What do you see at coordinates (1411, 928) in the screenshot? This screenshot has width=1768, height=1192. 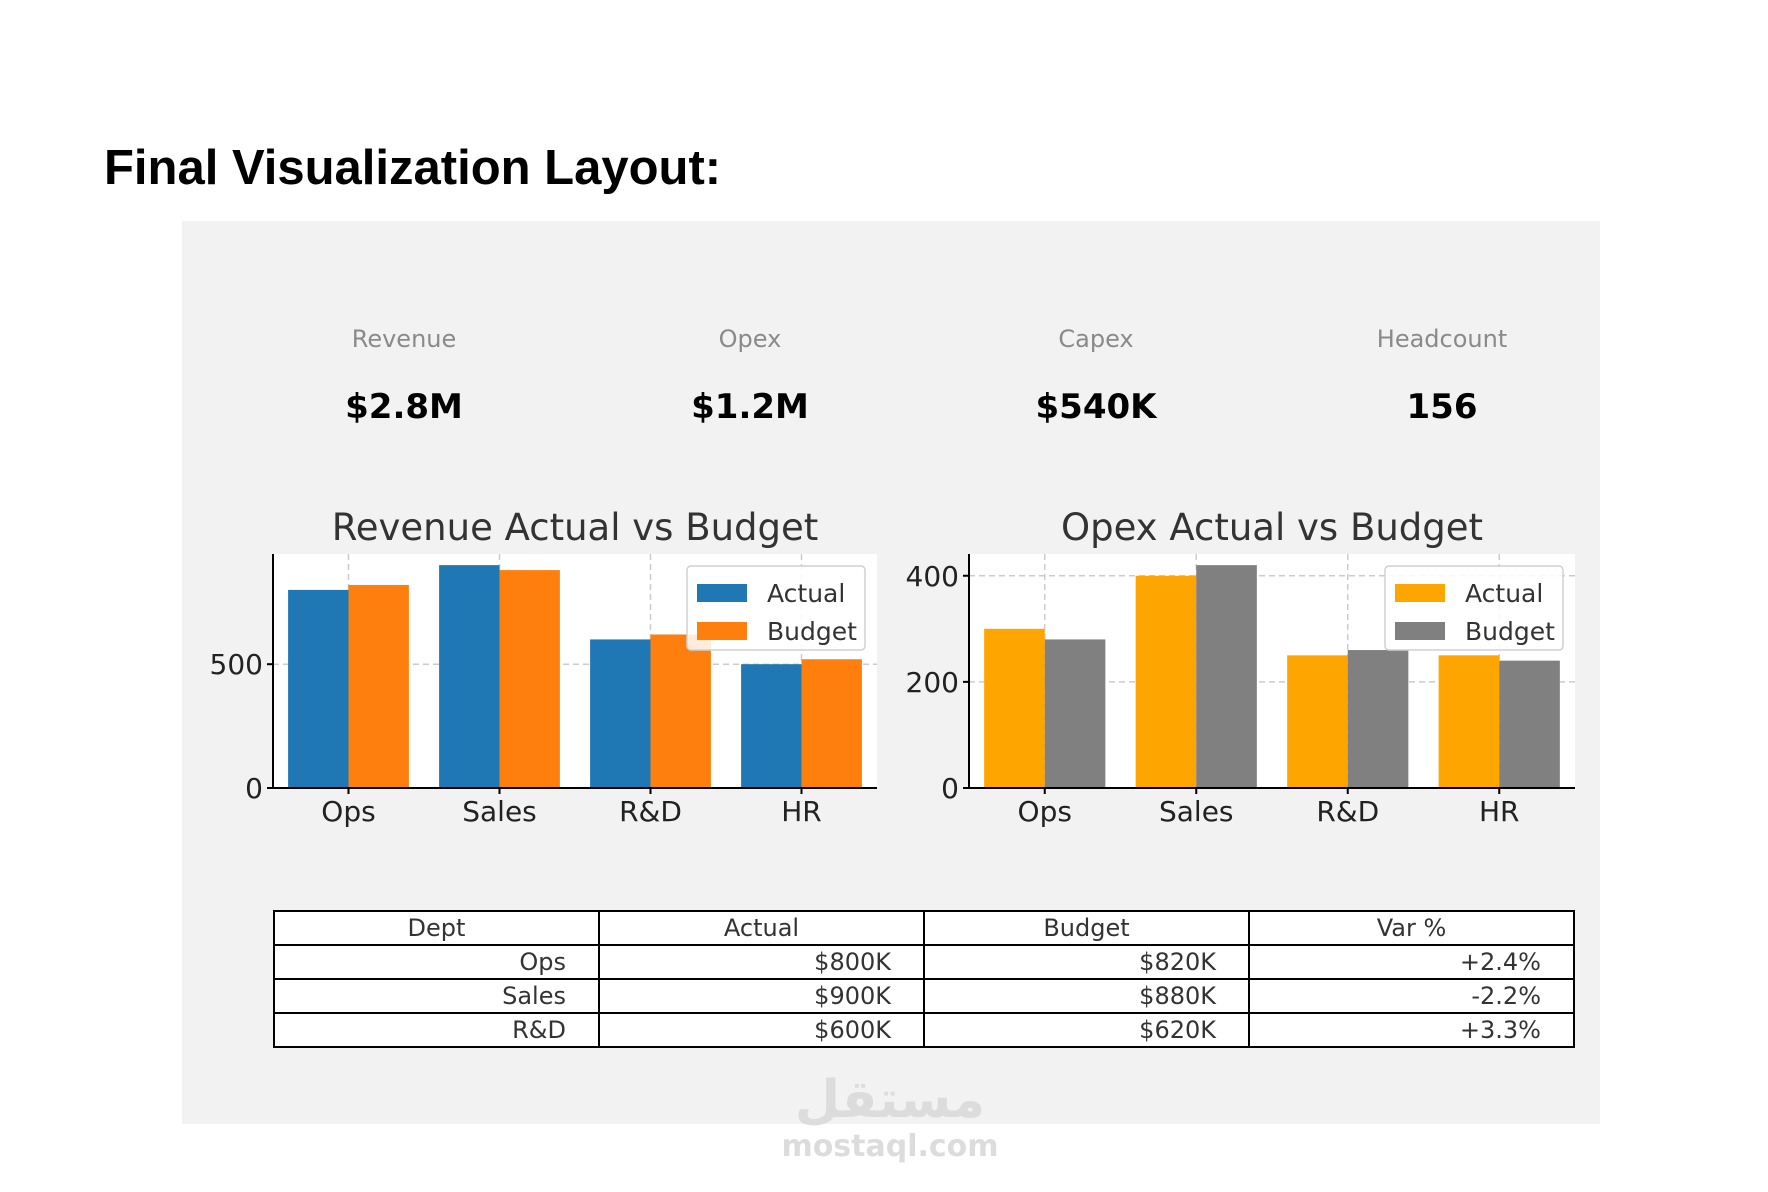 I see `column-header-var: Var %` at bounding box center [1411, 928].